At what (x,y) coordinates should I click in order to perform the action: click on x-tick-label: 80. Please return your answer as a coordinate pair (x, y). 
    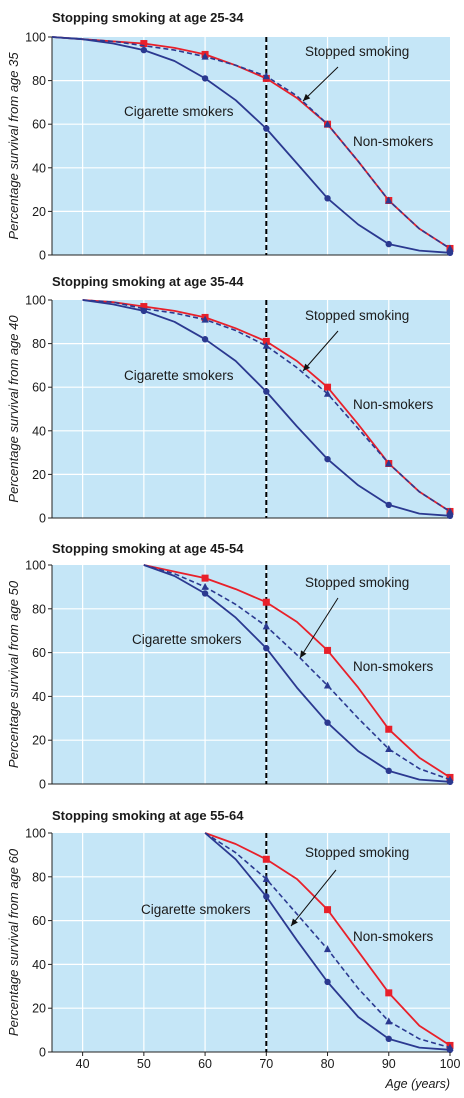
    Looking at the image, I should click on (328, 1064).